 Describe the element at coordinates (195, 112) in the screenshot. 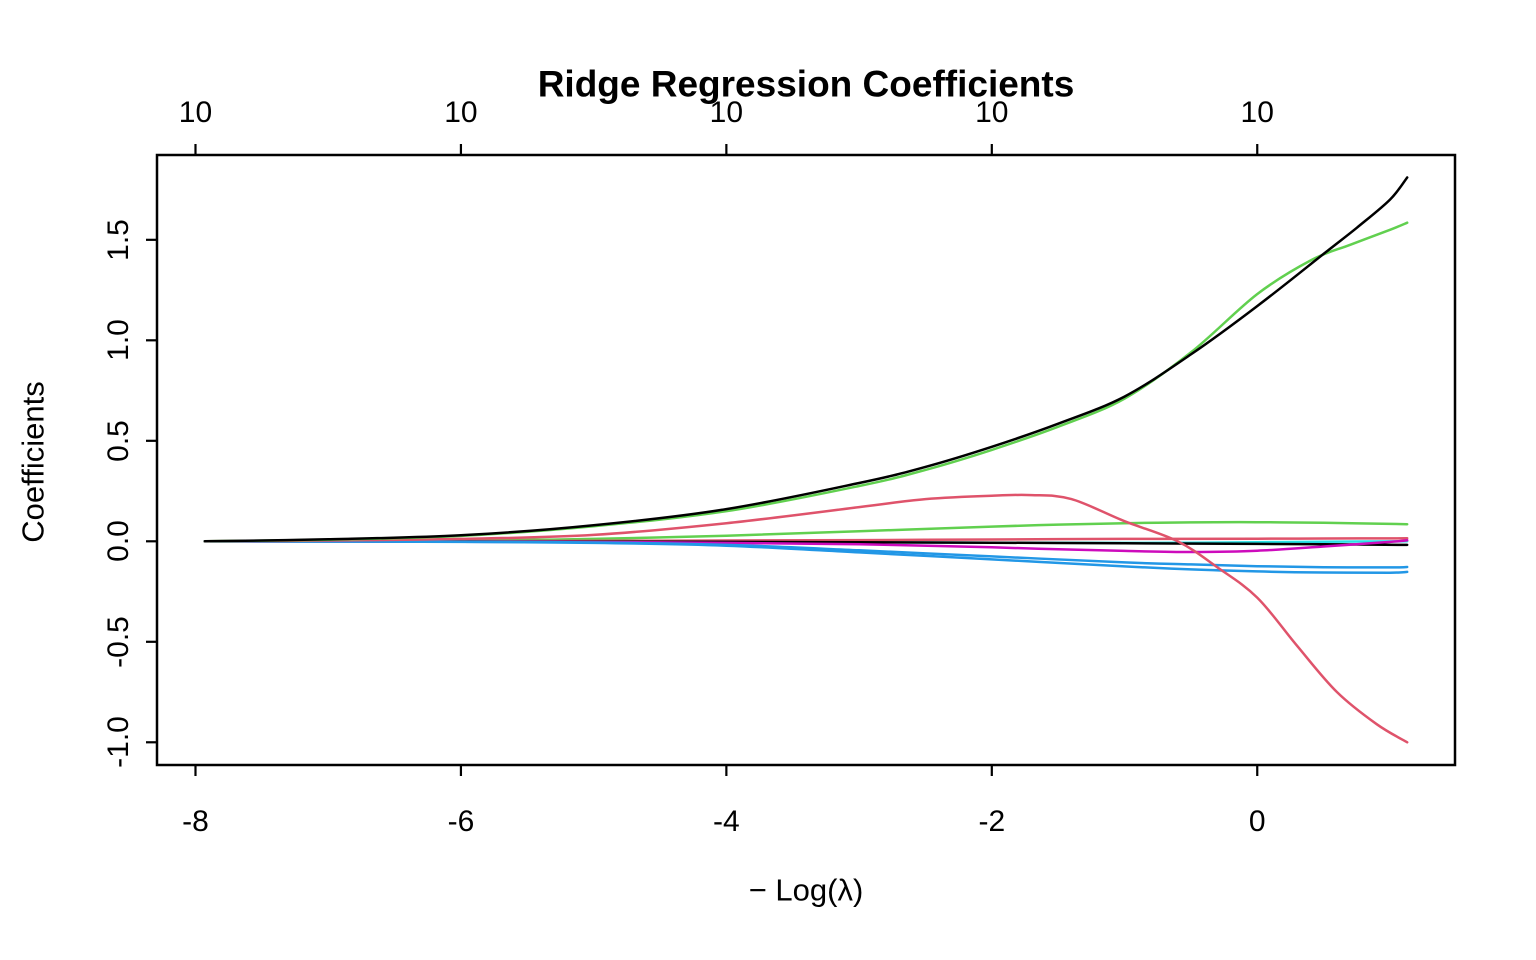

I see `top-axis-label-0: 10` at that location.